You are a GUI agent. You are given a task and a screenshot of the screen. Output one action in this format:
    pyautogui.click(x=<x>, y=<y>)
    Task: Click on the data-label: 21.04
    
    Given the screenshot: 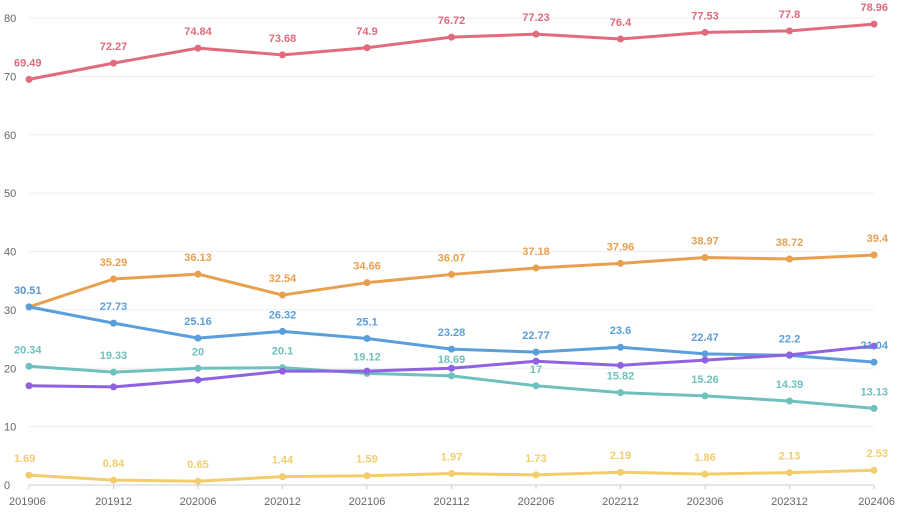 What is the action you would take?
    pyautogui.click(x=874, y=346)
    